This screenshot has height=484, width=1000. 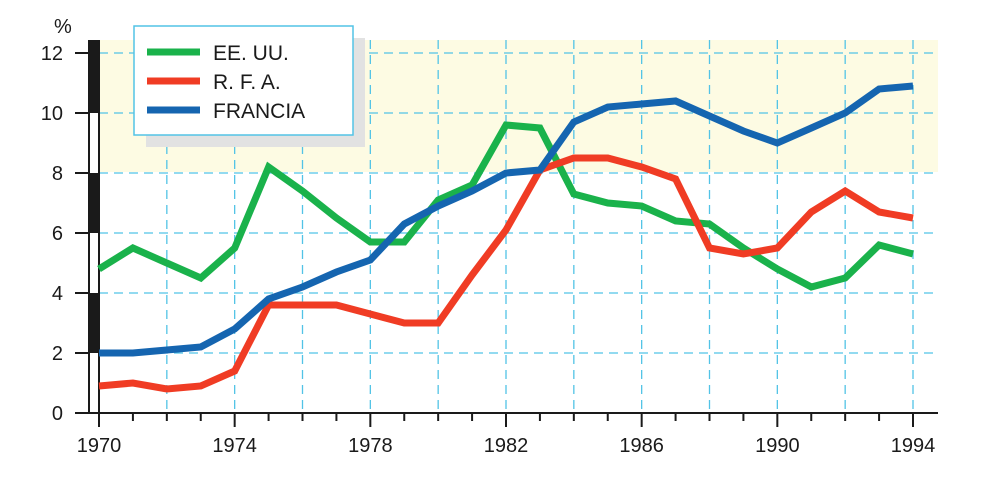 I want to click on x-tick-label: 1994, so click(x=913, y=446).